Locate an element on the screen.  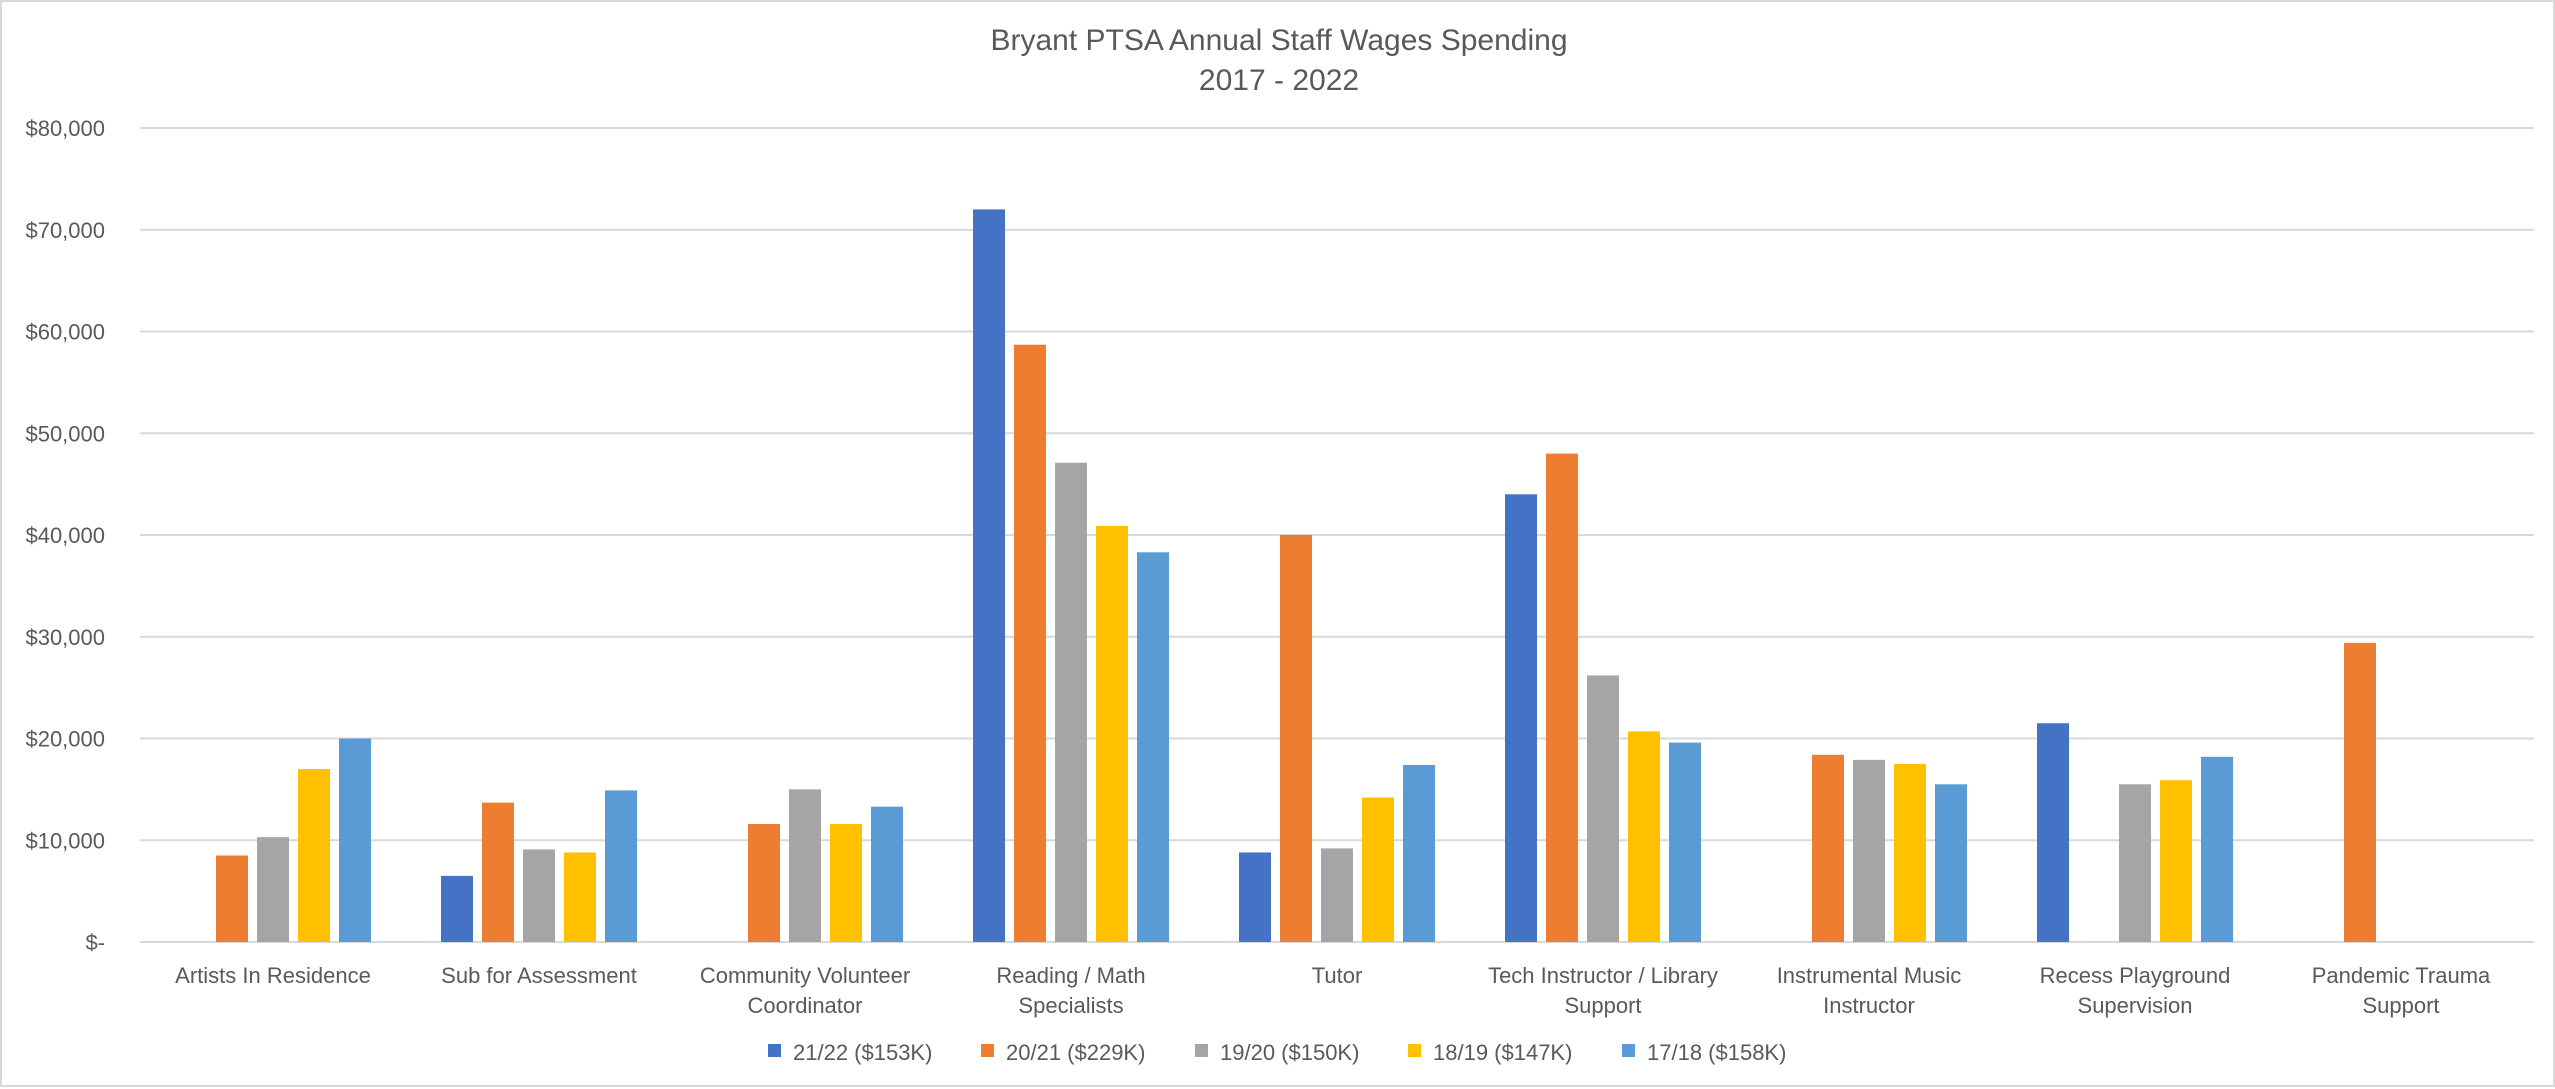
legend-label: 17/18 ($158K) is located at coordinates (1716, 1052).